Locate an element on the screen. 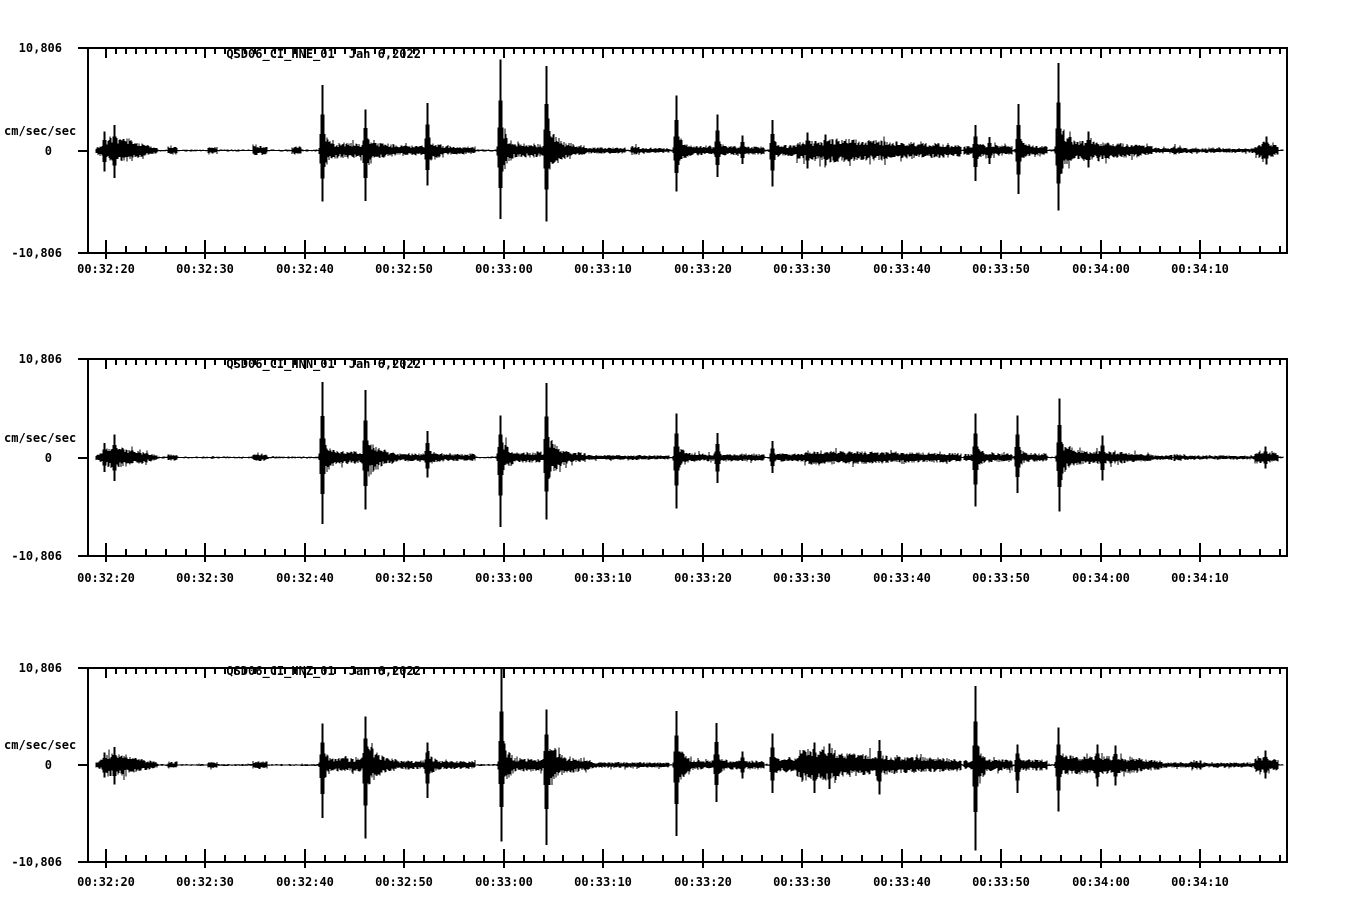  station-channel-label: QSD06_CI_HNN_01 is located at coordinates (280, 364).